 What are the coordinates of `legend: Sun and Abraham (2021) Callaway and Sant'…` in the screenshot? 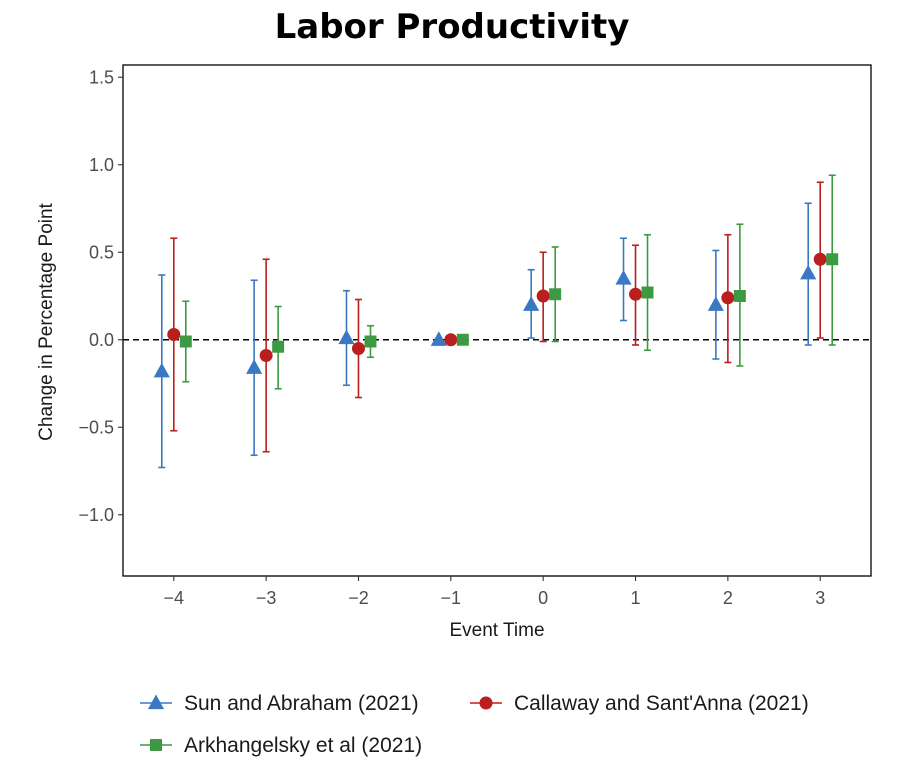 It's located at (474, 724).